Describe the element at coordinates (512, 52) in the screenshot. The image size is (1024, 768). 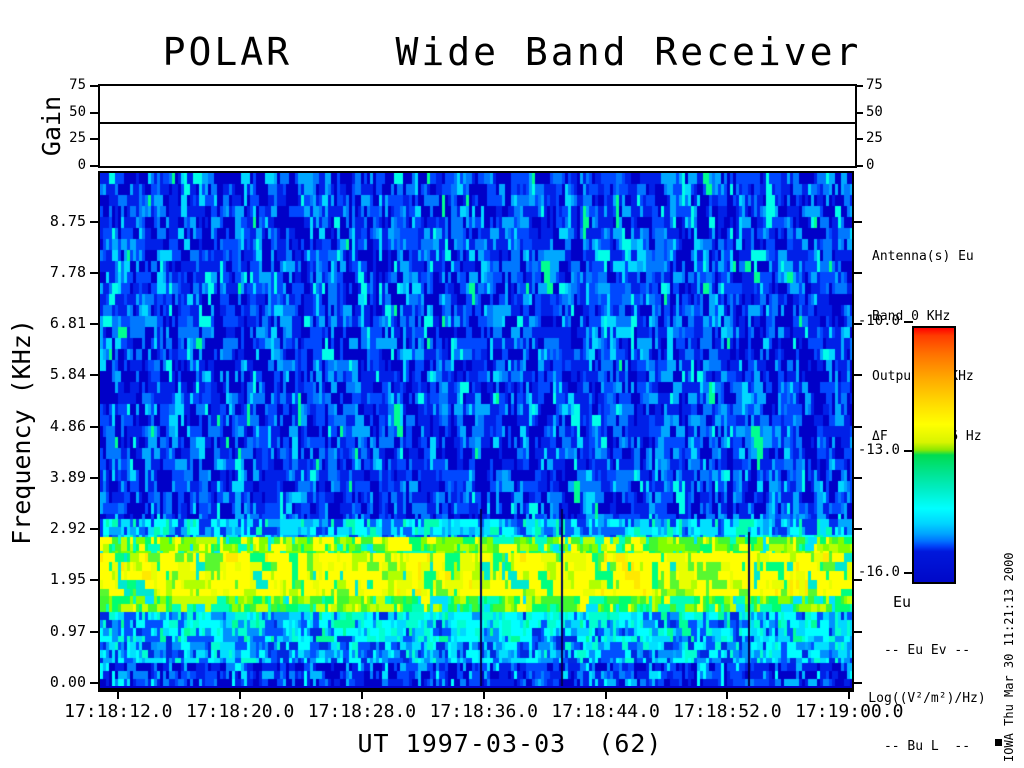
I see `plot-title: POLAR Wide Band Receiver` at that location.